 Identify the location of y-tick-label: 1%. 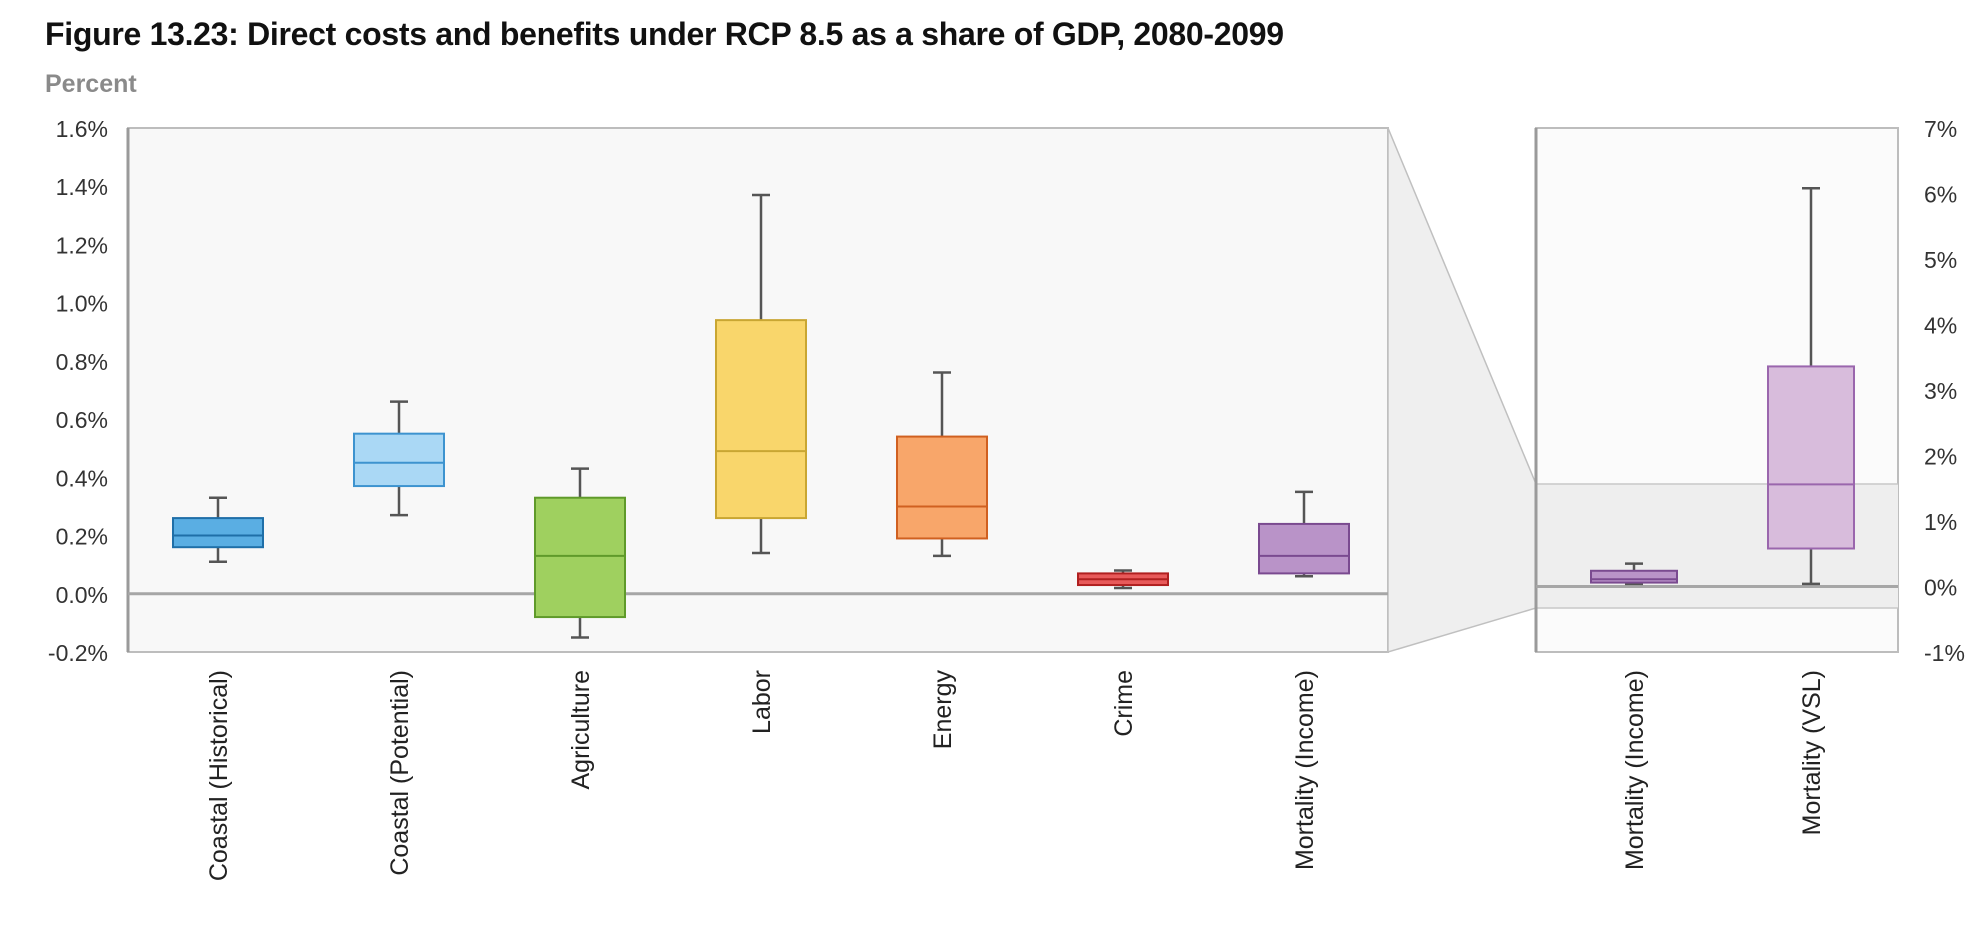
(1940, 522).